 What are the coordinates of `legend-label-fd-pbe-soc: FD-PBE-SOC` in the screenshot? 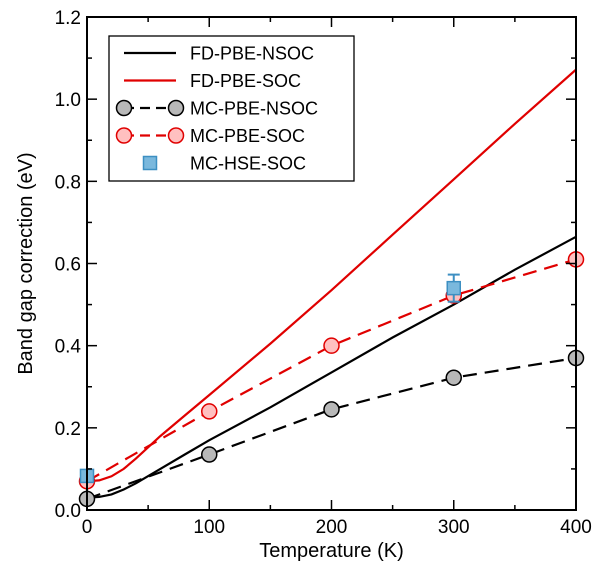 It's located at (245, 81).